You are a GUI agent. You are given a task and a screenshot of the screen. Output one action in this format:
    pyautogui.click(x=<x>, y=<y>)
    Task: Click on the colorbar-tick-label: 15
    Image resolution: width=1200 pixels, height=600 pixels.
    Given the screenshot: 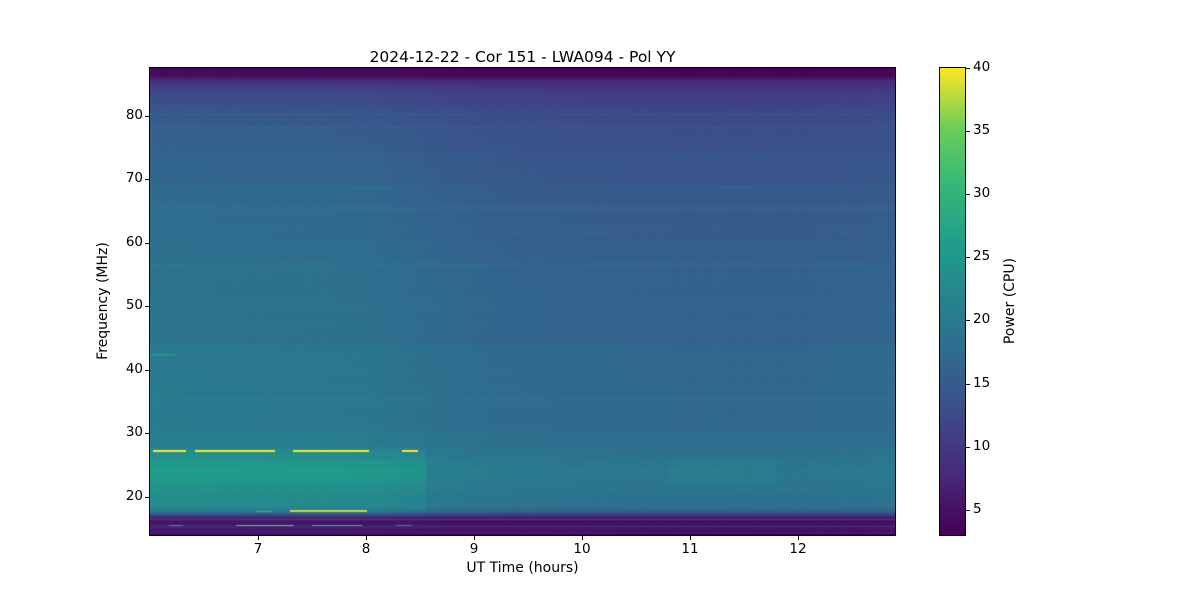 What is the action you would take?
    pyautogui.click(x=982, y=383)
    